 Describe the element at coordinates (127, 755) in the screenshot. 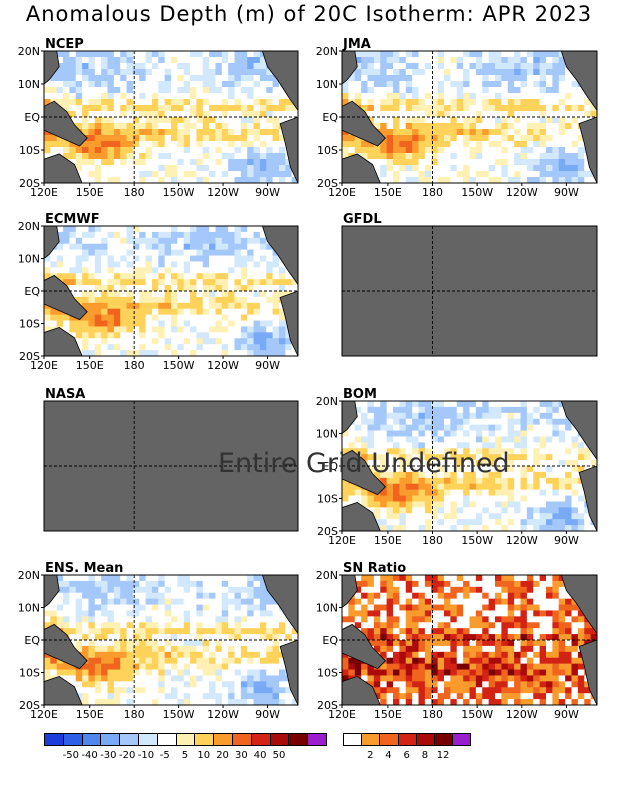

I see `colorbar-label: -20` at that location.